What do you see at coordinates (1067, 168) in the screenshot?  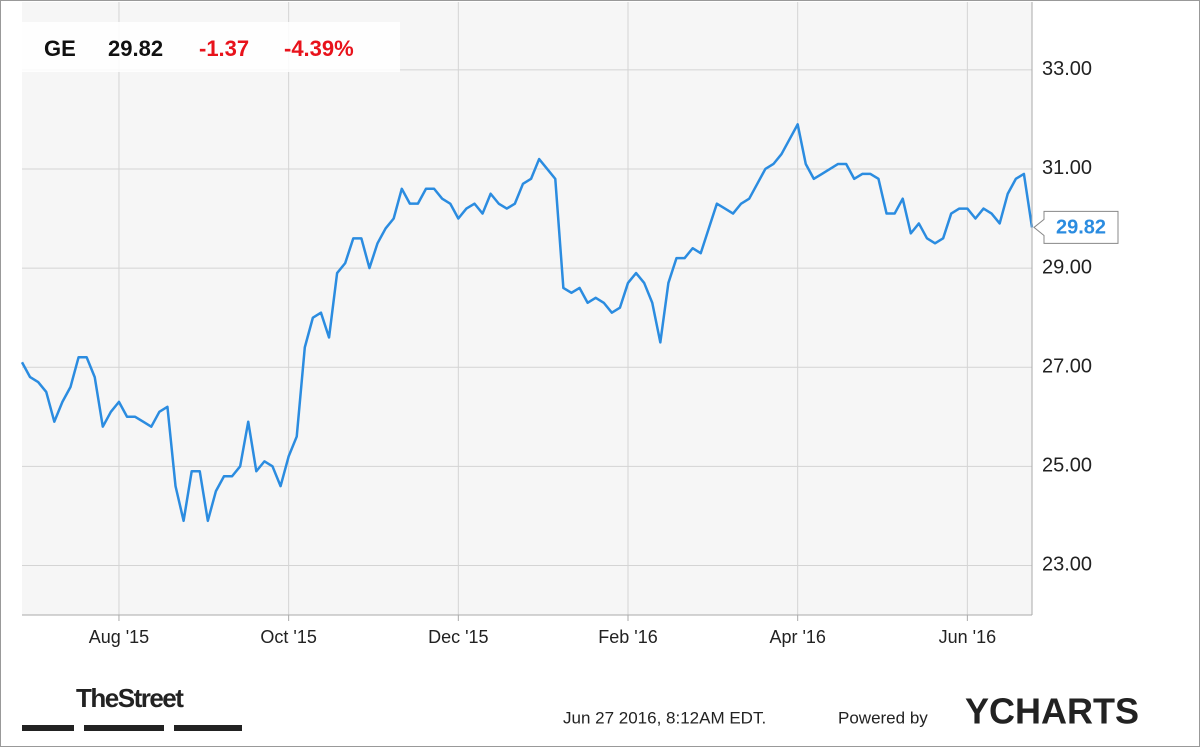 I see `y-tick-label: 31.00` at bounding box center [1067, 168].